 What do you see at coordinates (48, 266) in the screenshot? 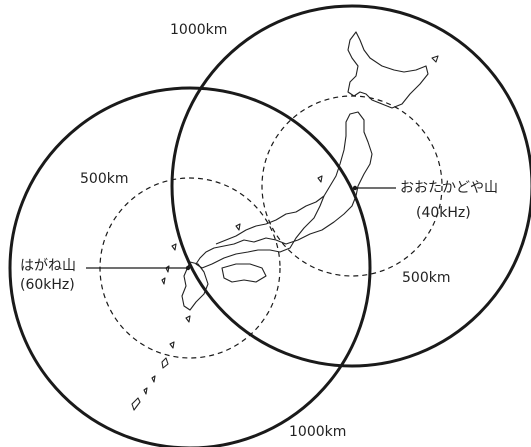
I see `hagane-station-name: はがね山` at bounding box center [48, 266].